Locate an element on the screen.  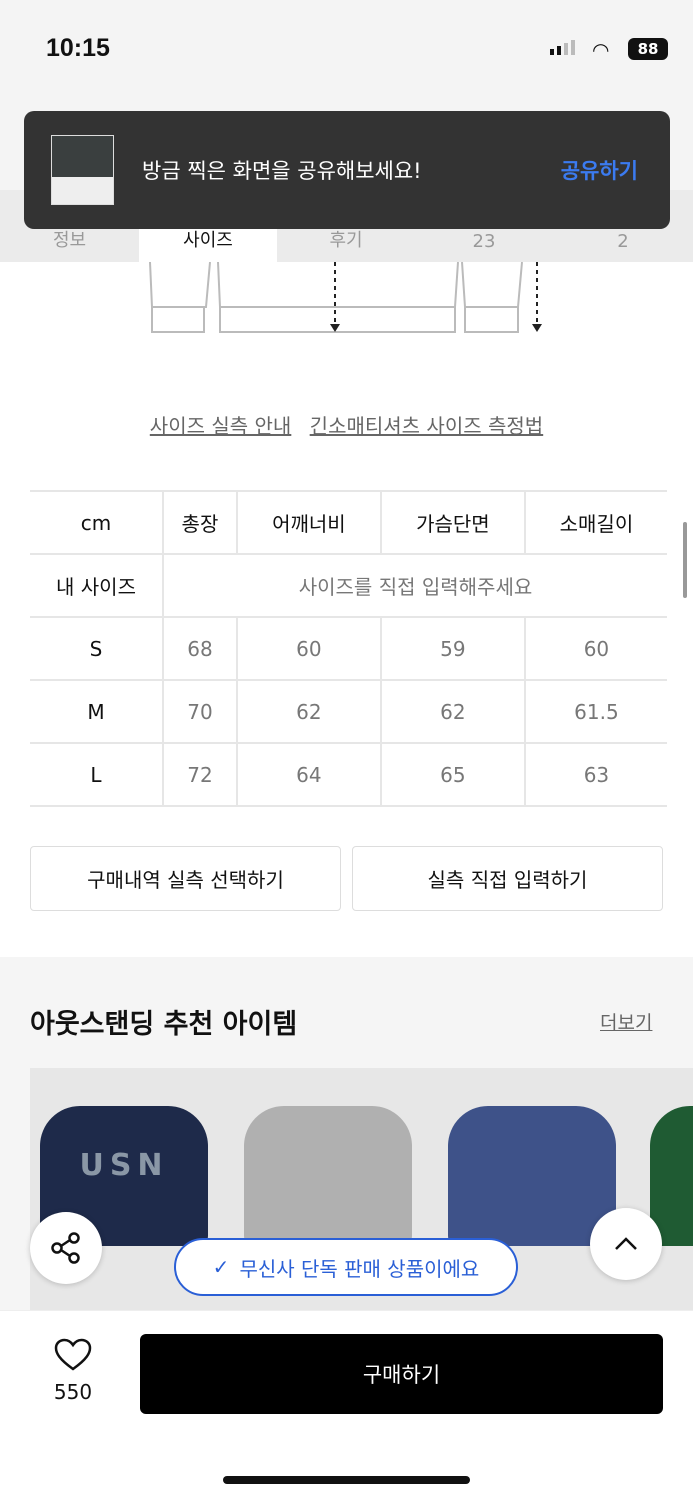
battery-icon: 88 is located at coordinates (648, 49).